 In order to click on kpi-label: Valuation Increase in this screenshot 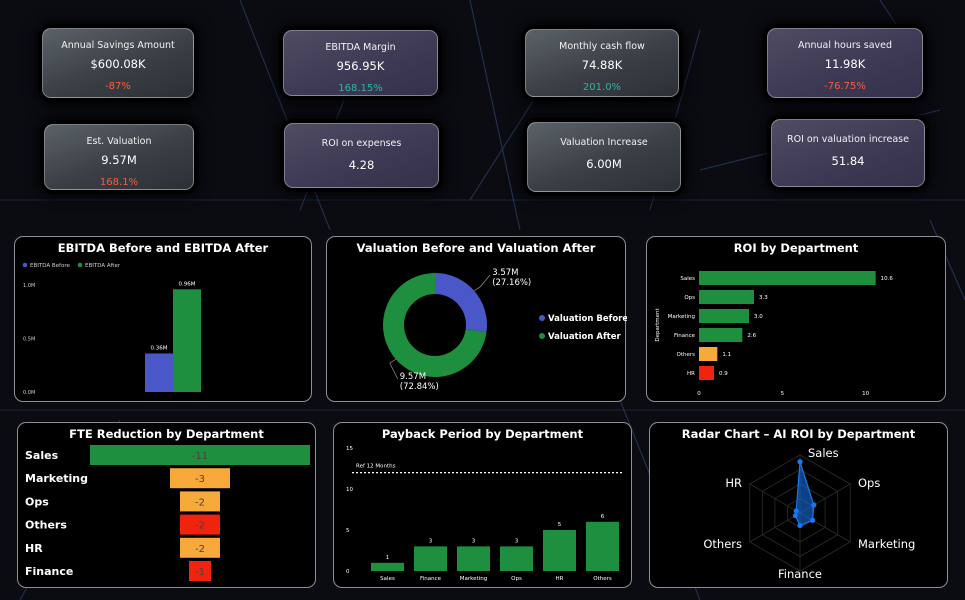, I will do `click(604, 142)`.